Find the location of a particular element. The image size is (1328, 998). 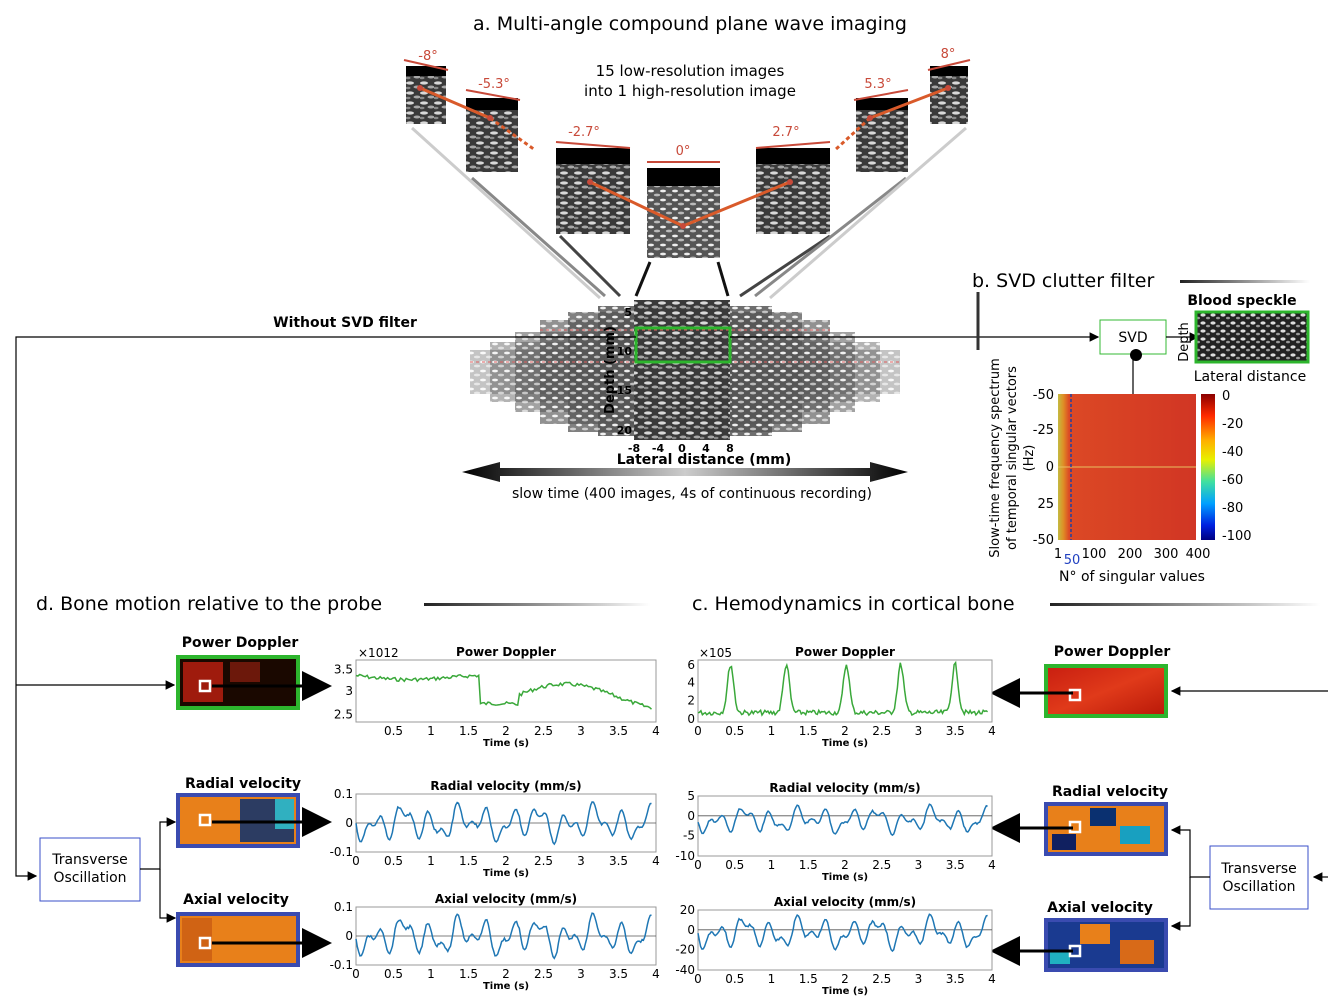

right-axial-plot-trace is located at coordinates (842, 933).